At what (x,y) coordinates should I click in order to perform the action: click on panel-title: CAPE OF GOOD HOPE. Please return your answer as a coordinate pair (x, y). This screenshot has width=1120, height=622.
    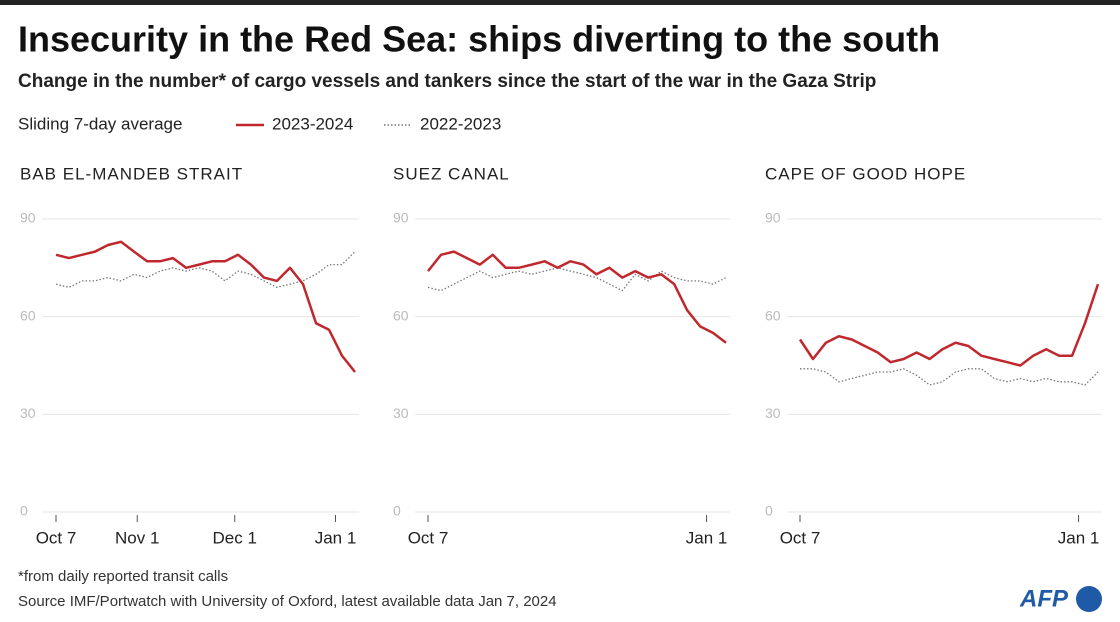
    Looking at the image, I should click on (865, 173).